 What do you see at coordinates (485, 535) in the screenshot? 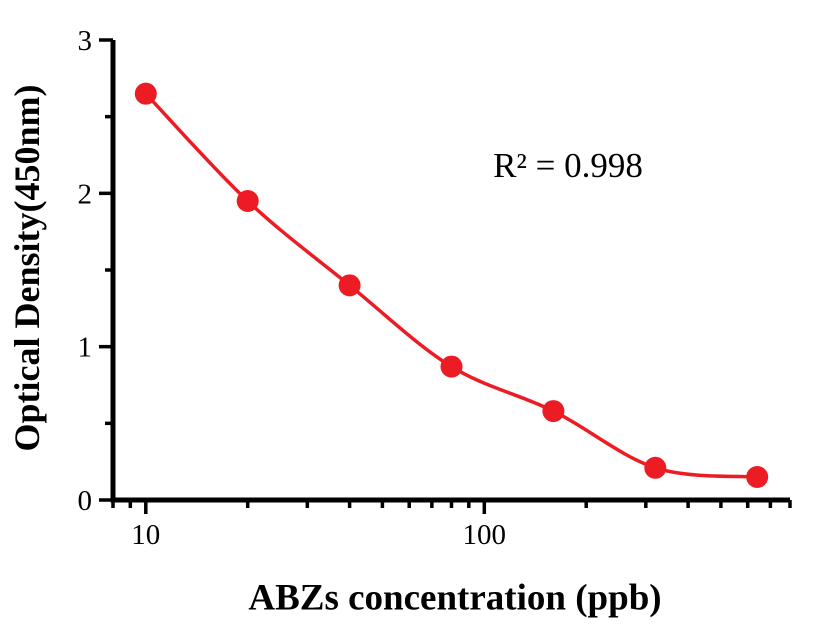
I see `x-tick-label: 100` at bounding box center [485, 535].